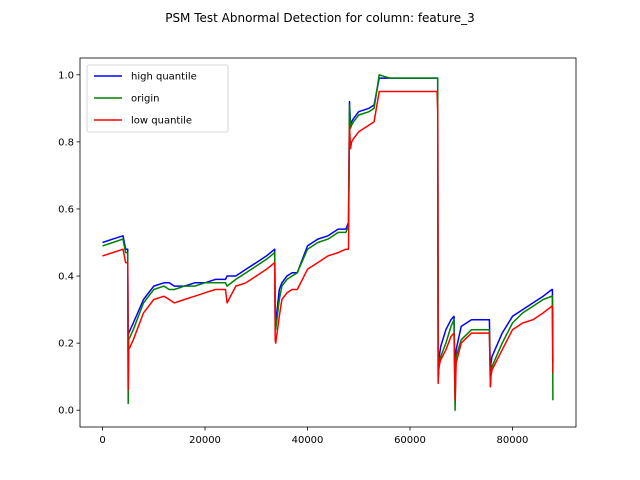 This screenshot has width=640, height=480. What do you see at coordinates (205, 440) in the screenshot?
I see `x-tick-label: 20000` at bounding box center [205, 440].